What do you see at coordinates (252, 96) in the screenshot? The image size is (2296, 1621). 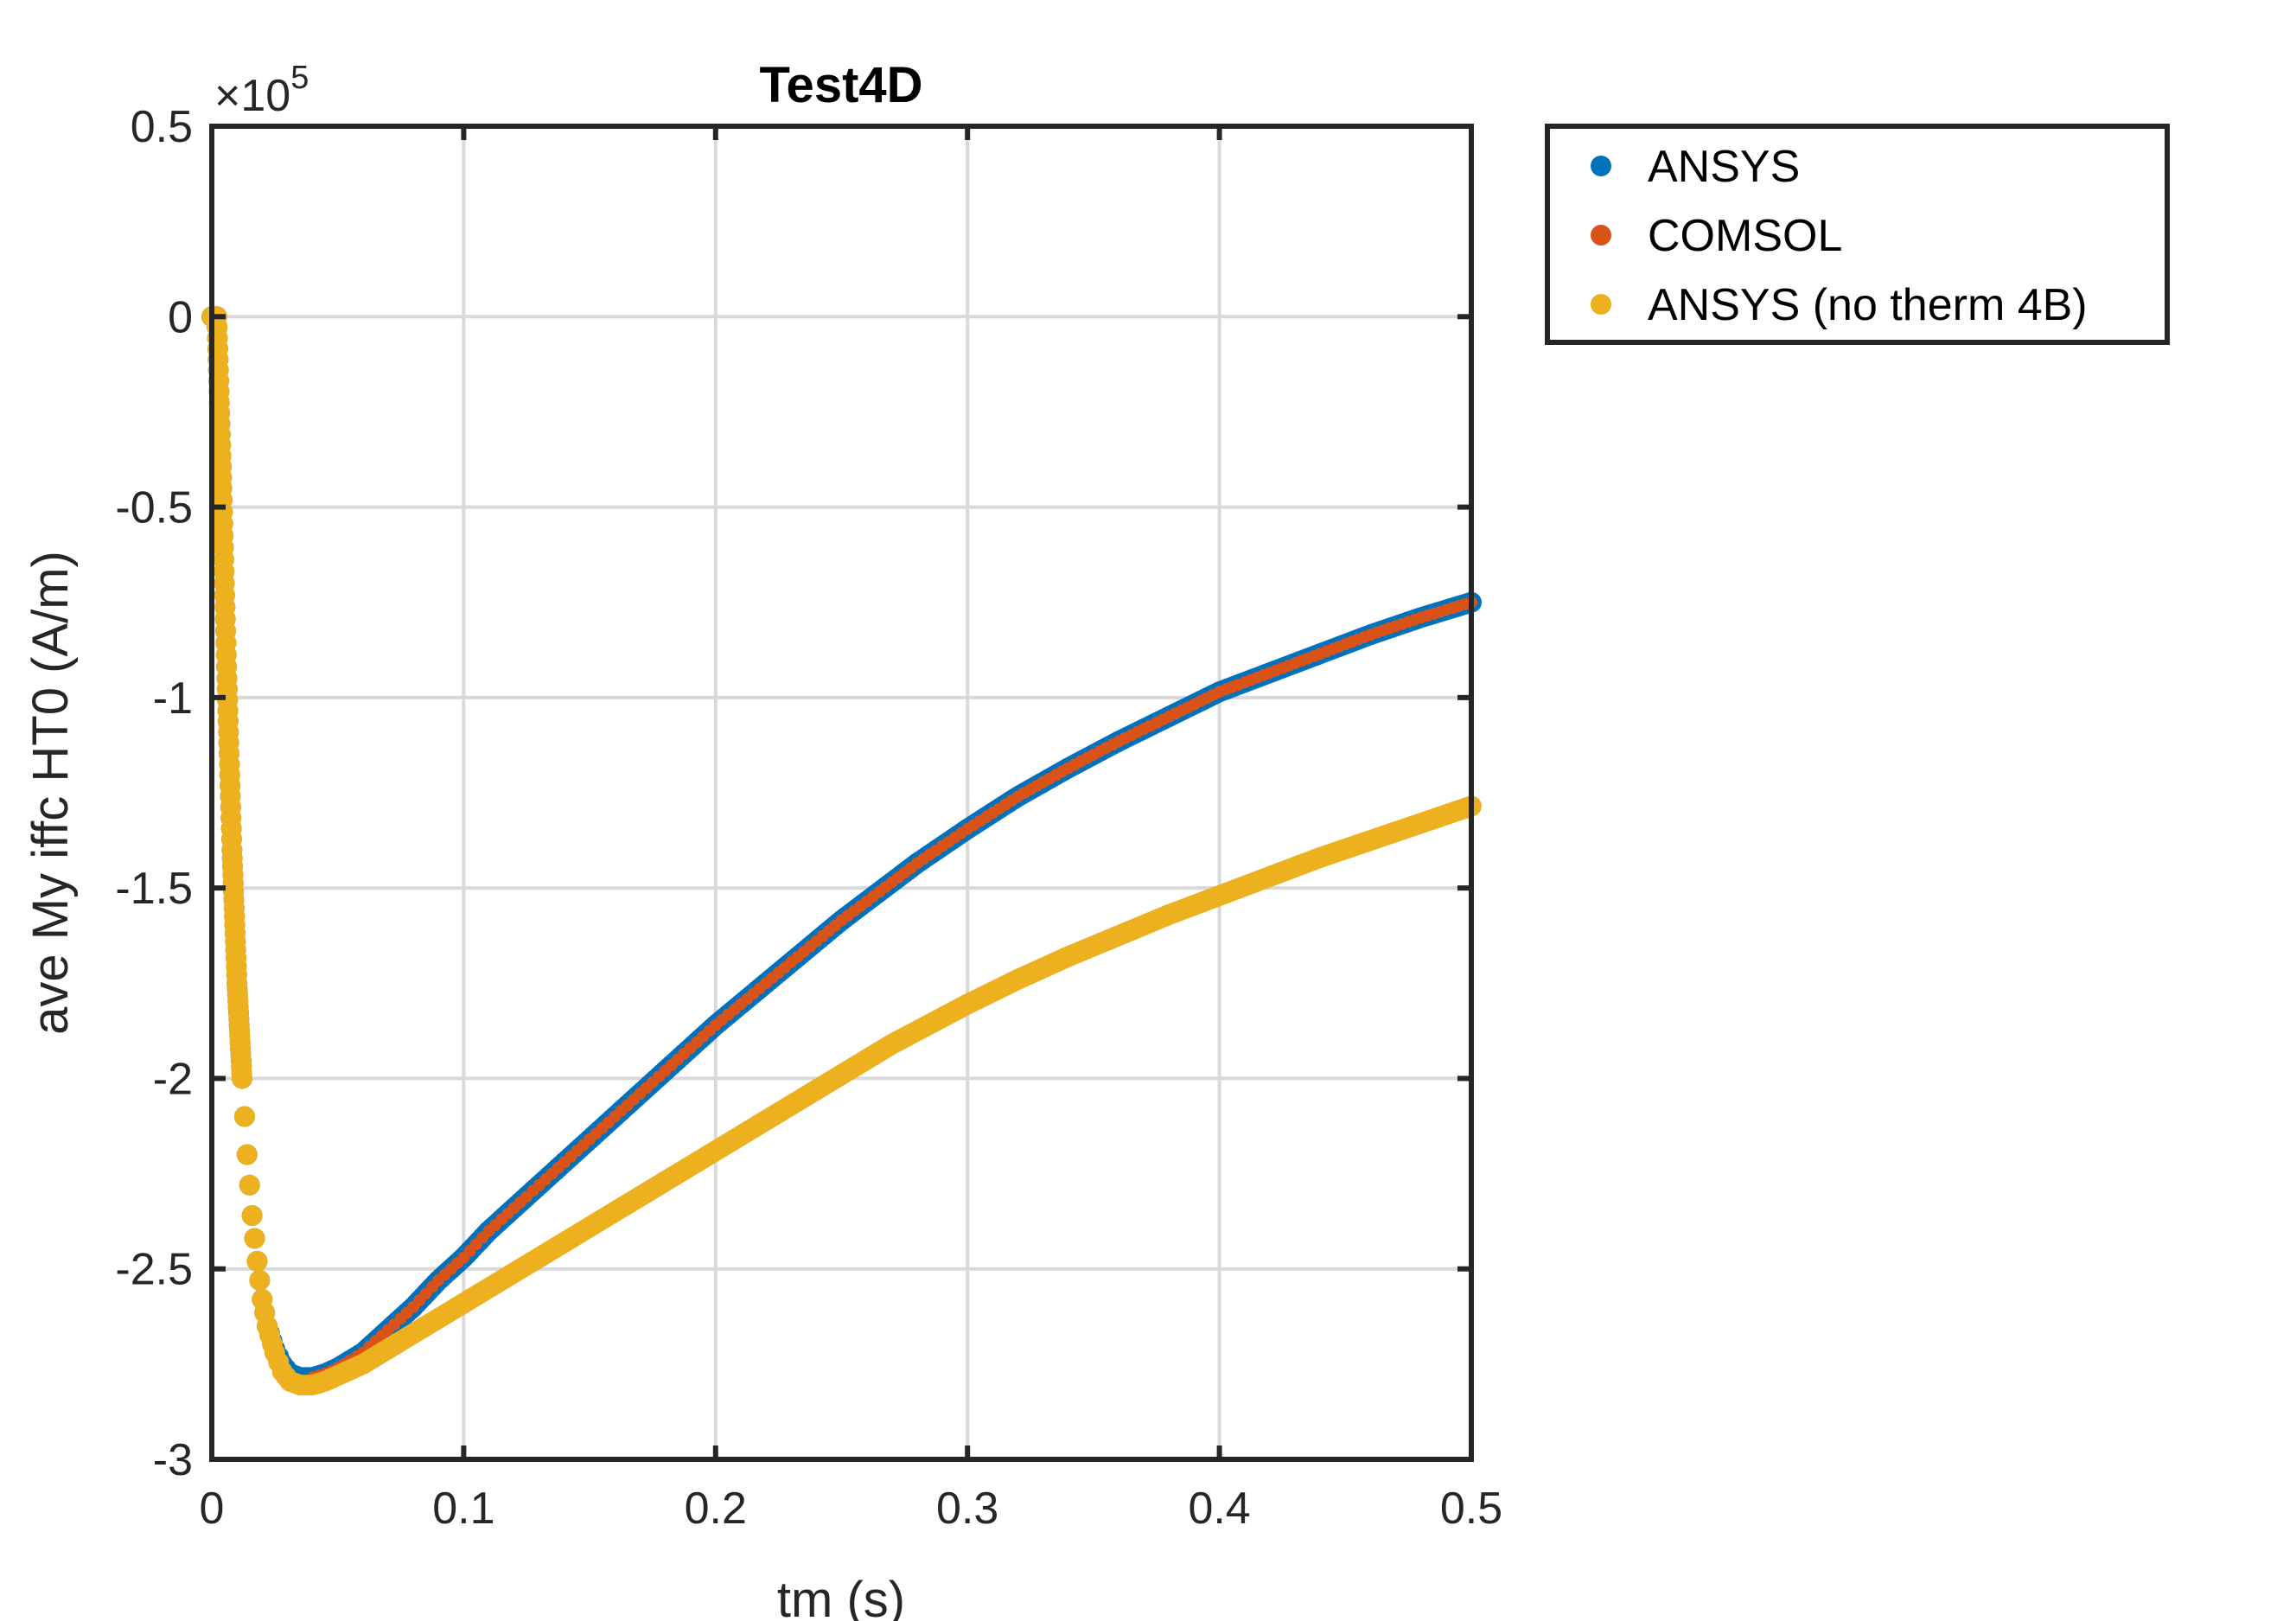 I see `y-exponent-base: ×10` at bounding box center [252, 96].